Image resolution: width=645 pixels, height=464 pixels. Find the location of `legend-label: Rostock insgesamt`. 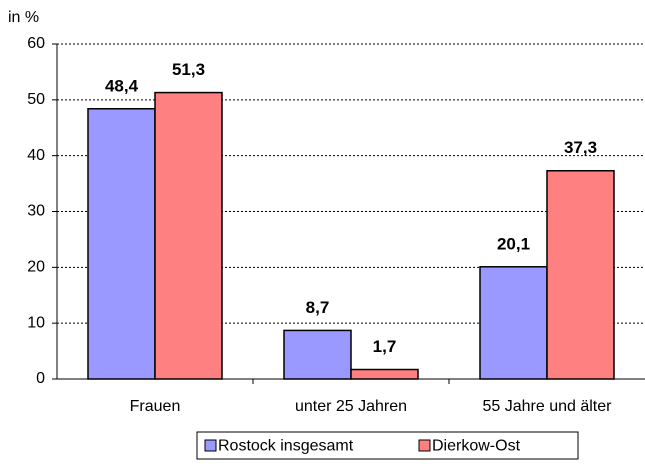

legend-label: Rostock insgesamt is located at coordinates (286, 446).